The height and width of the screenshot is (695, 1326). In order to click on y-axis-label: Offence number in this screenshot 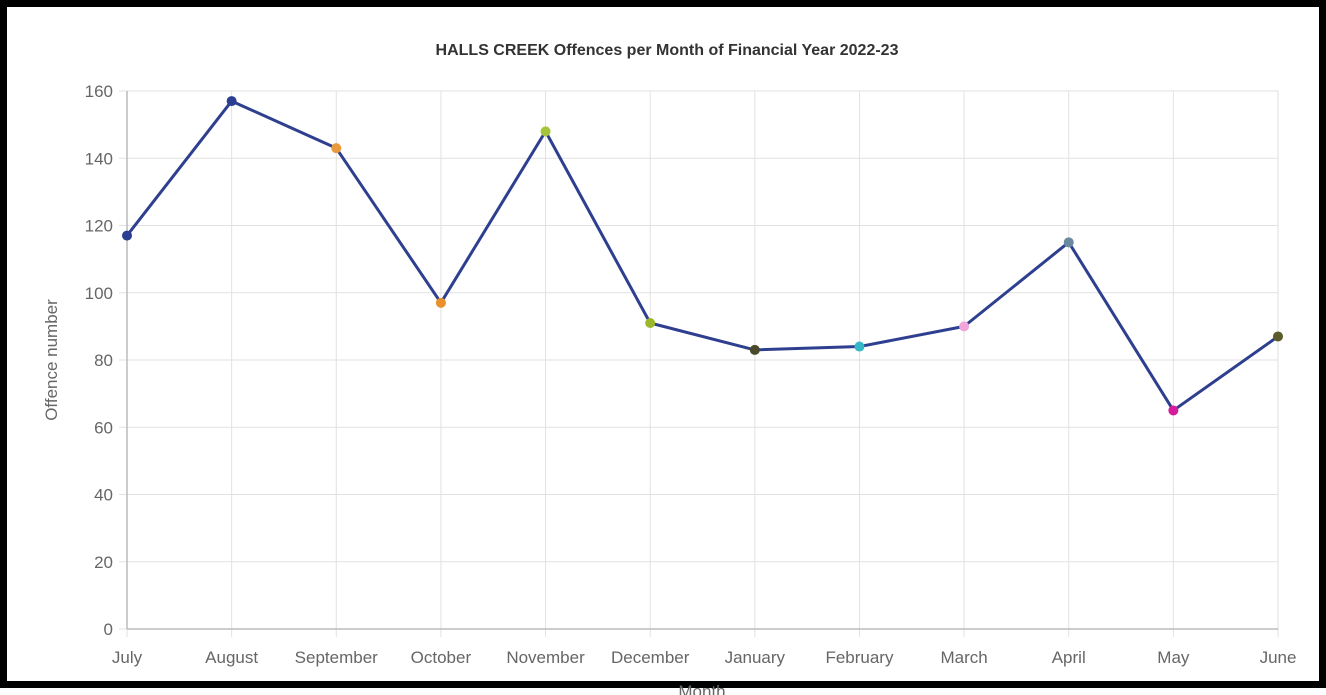, I will do `click(51, 360)`.